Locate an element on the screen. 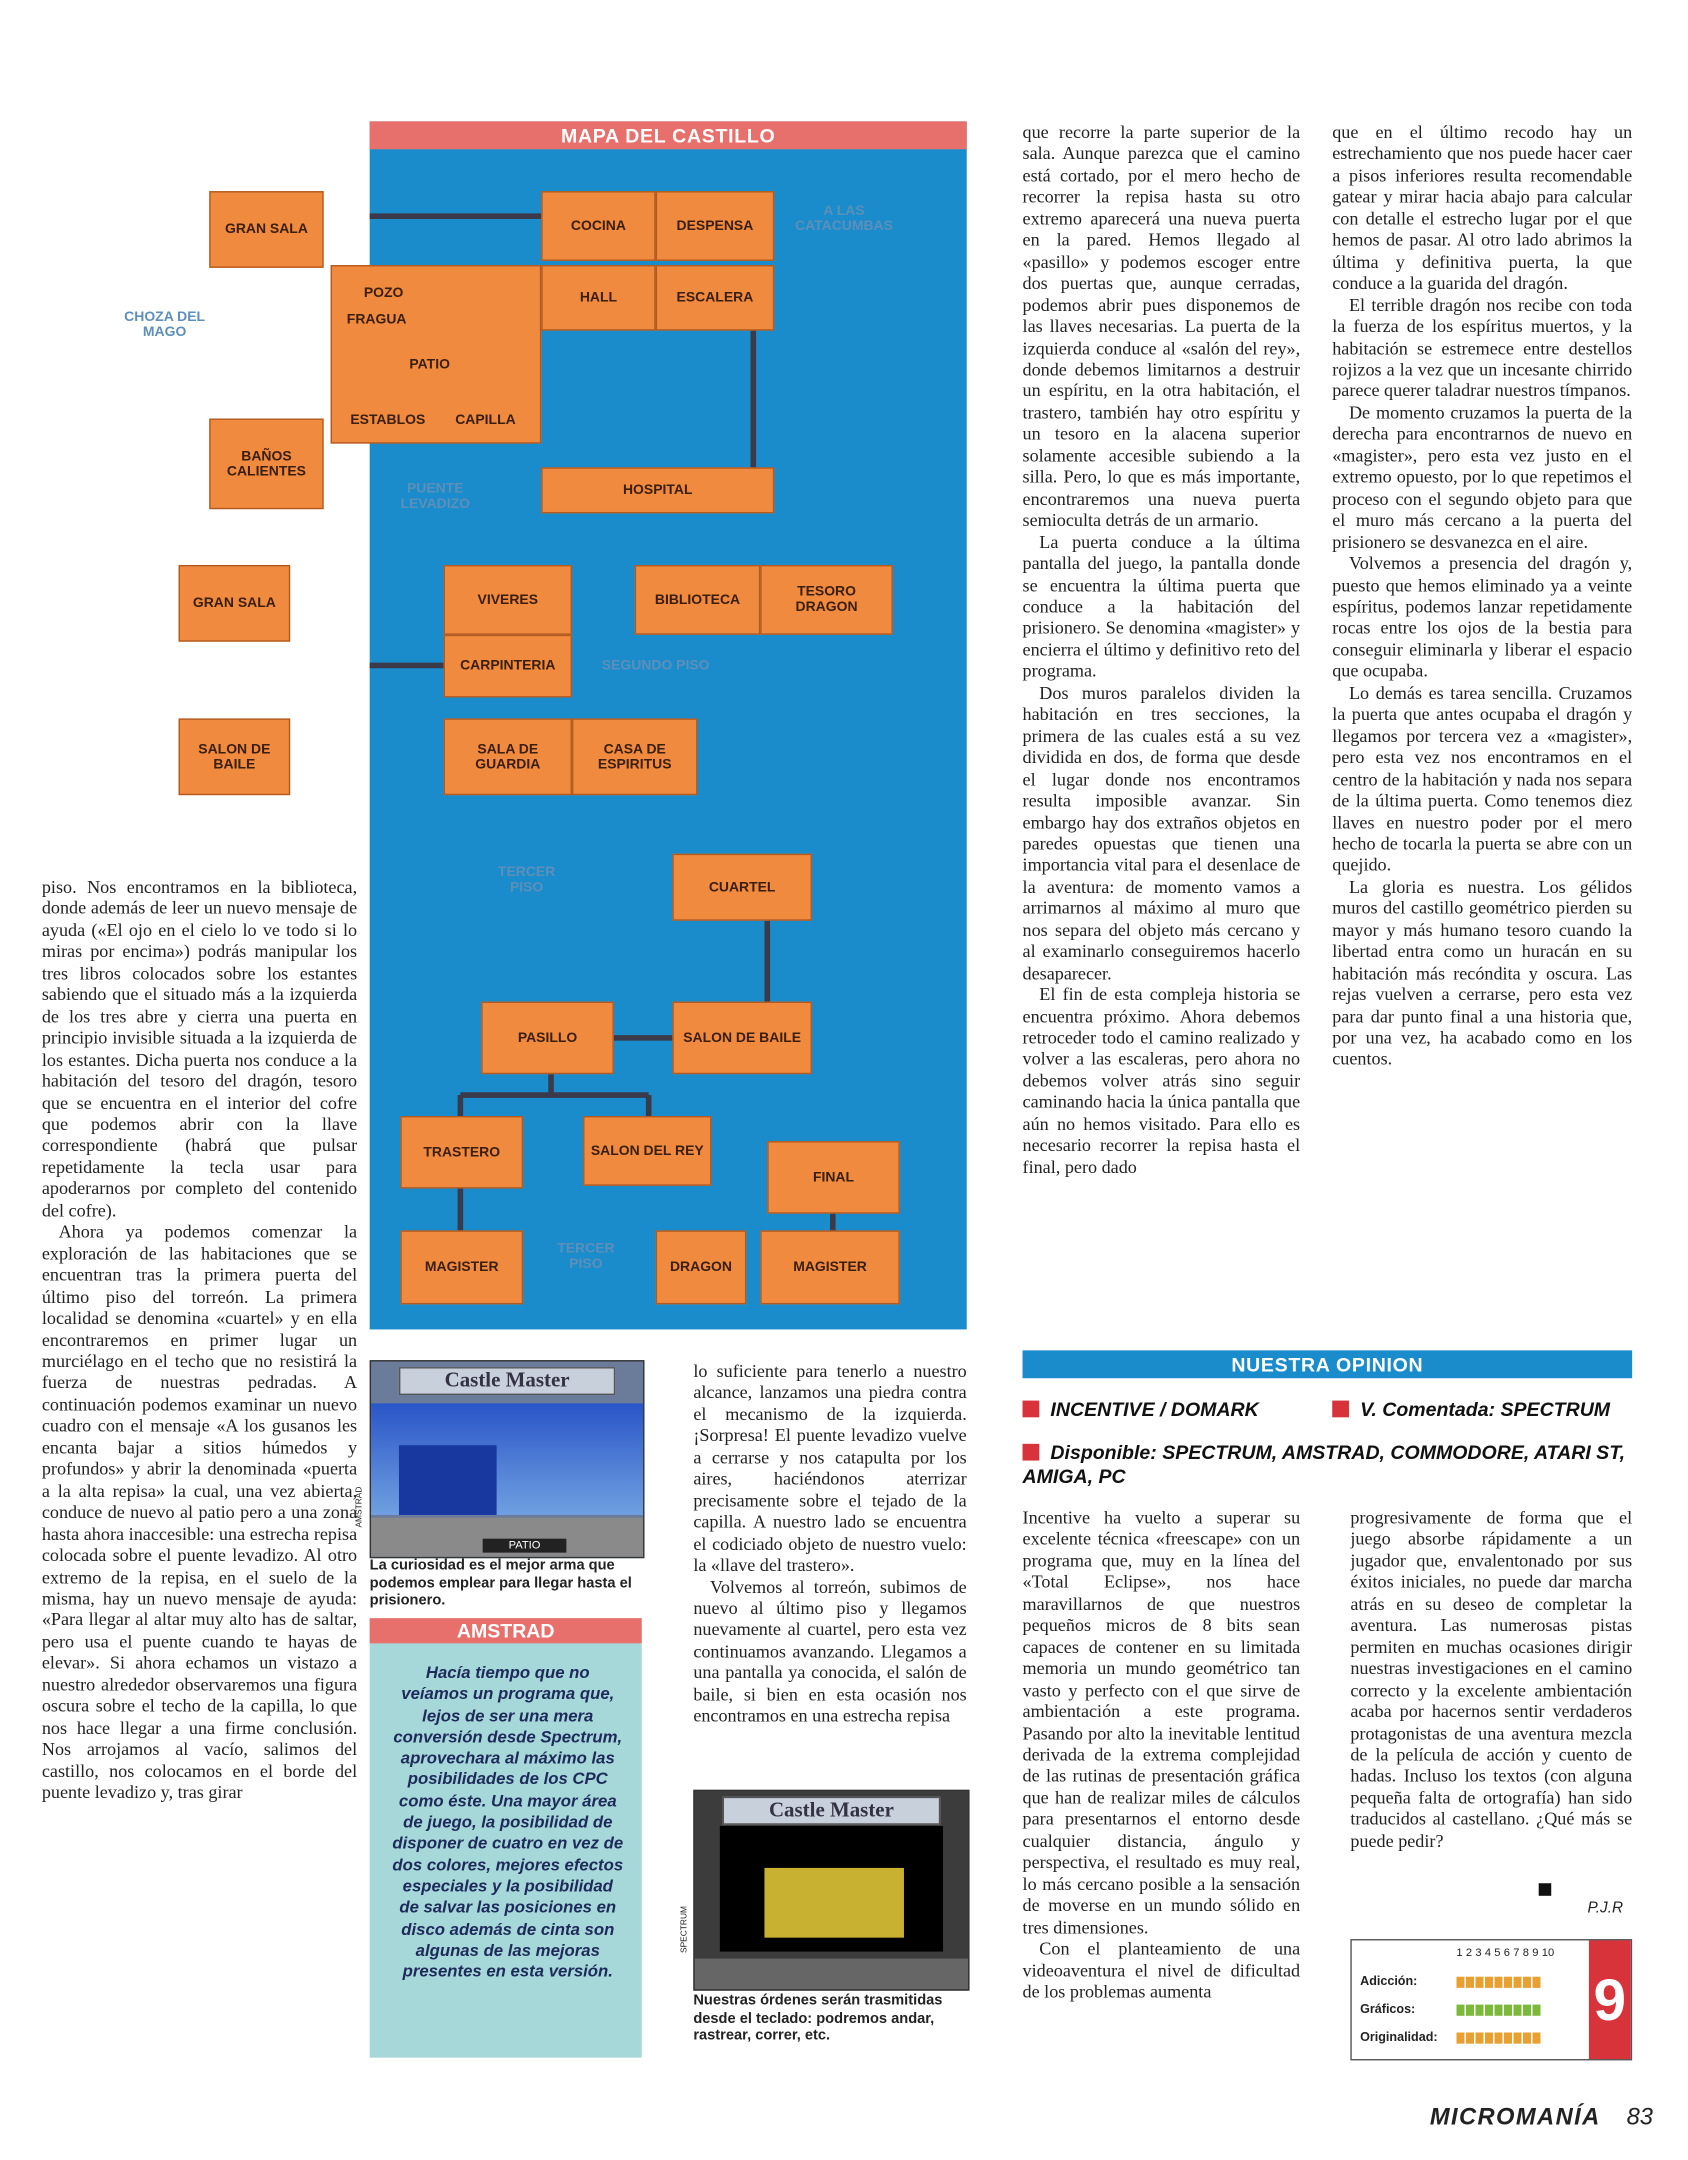 The height and width of the screenshot is (2160, 1688). room: FINAL is located at coordinates (833, 1177).